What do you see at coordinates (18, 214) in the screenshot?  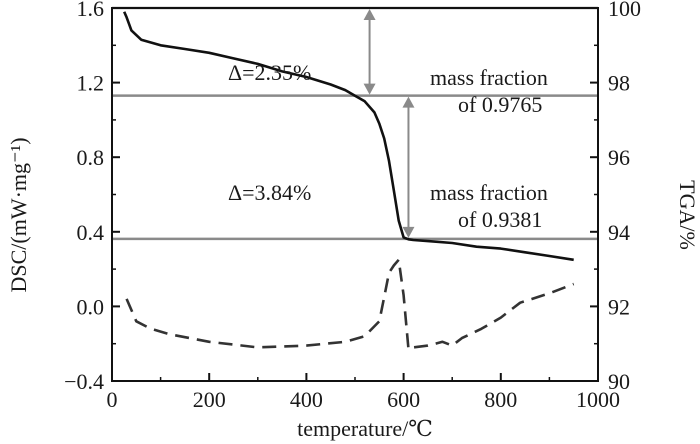 I see `y-axis-label-left: DSC/(mW·mg⁻¹)` at bounding box center [18, 214].